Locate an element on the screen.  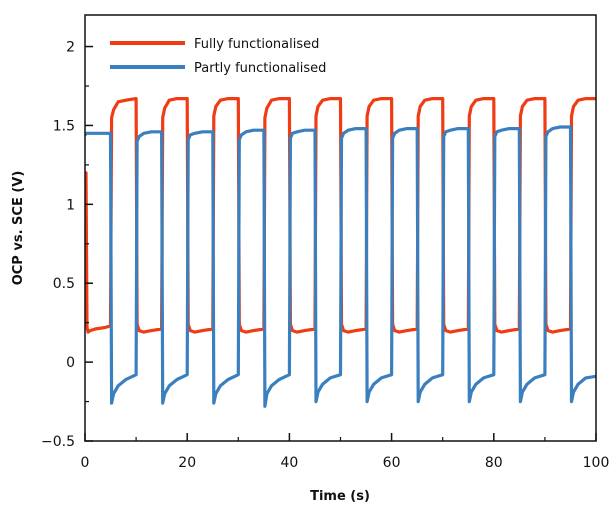
x-tick-label: 100 is located at coordinates (596, 463).